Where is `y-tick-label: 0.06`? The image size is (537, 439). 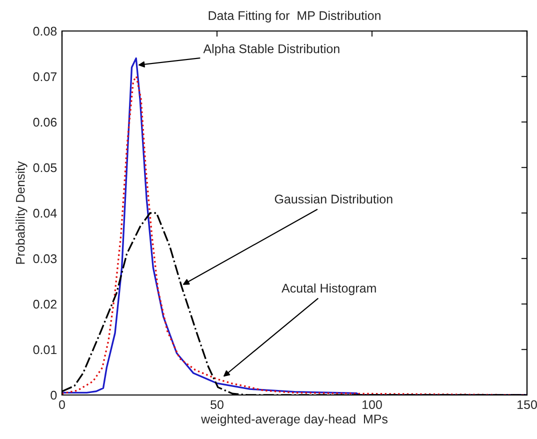 y-tick-label: 0.06 is located at coordinates (45, 122).